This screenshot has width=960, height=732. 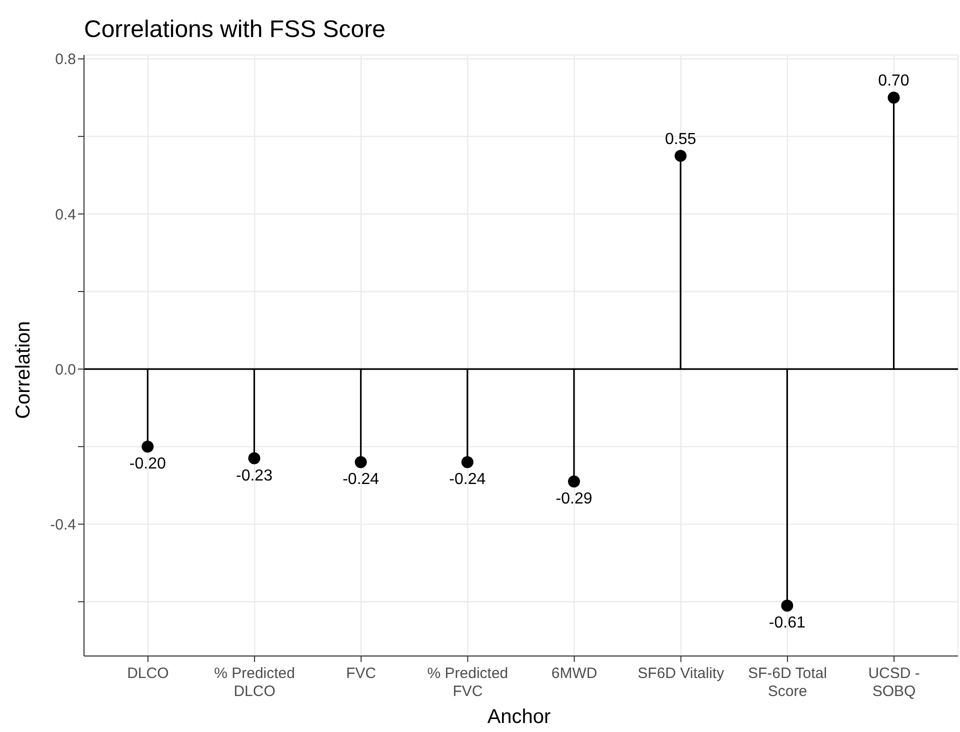 I want to click on x-axis-title: Anchor, so click(x=519, y=717).